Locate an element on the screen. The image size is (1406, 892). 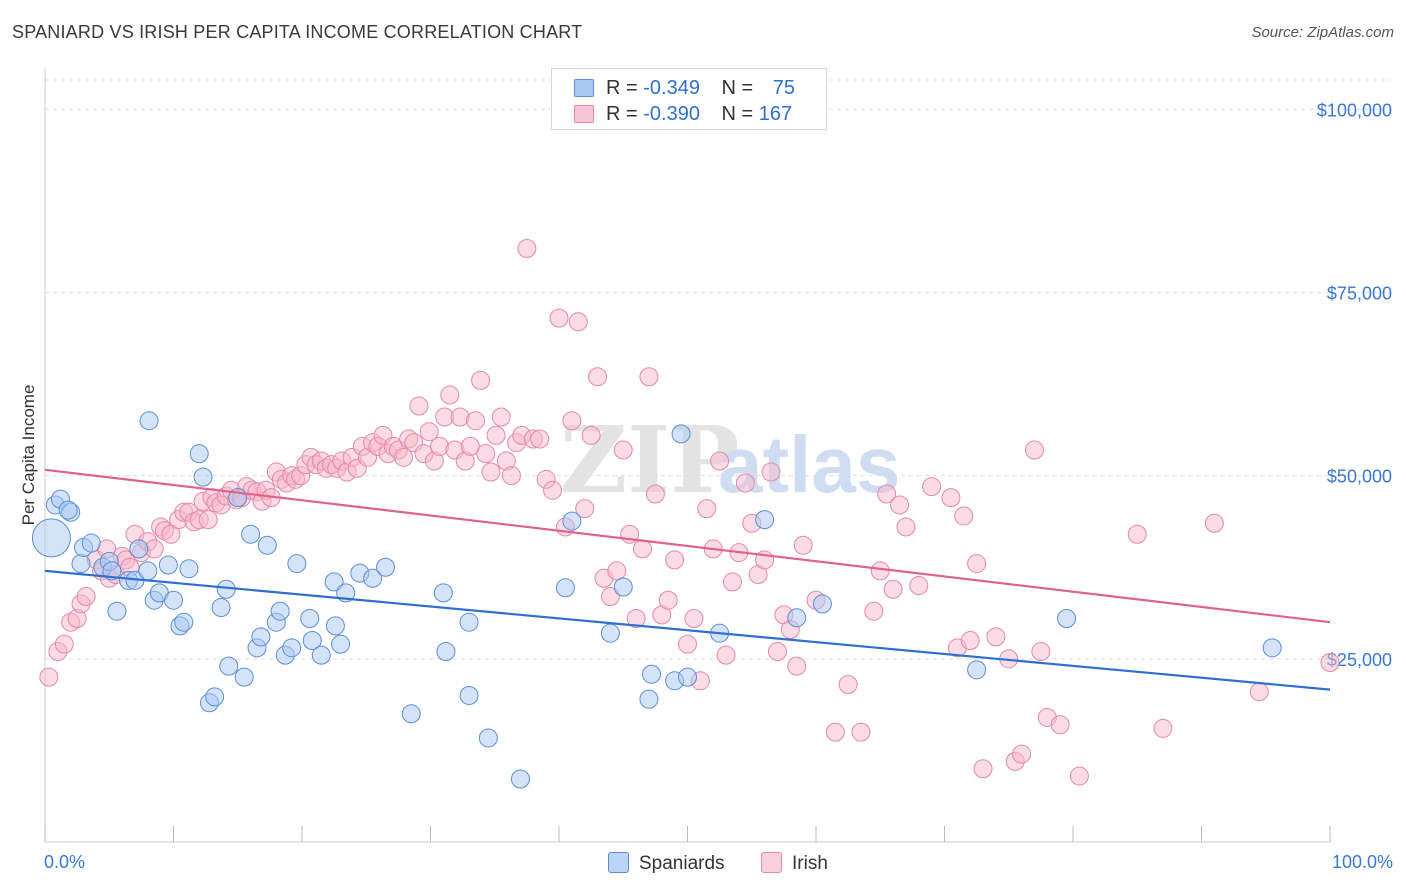
legend-n-label: N = is located at coordinates (737, 88).